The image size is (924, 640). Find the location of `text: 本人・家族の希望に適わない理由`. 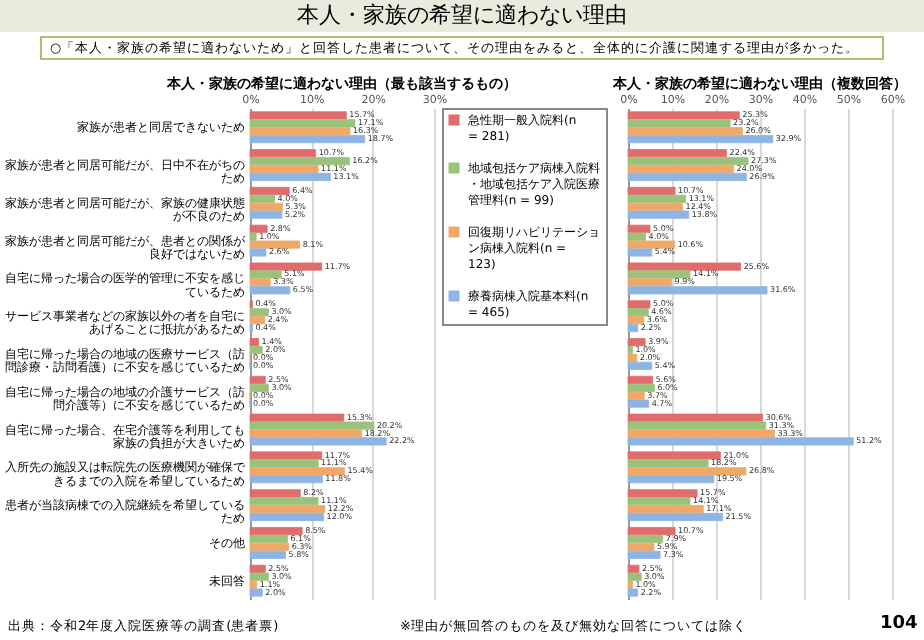

text: 本人・家族の希望に適わない理由 is located at coordinates (462, 16).